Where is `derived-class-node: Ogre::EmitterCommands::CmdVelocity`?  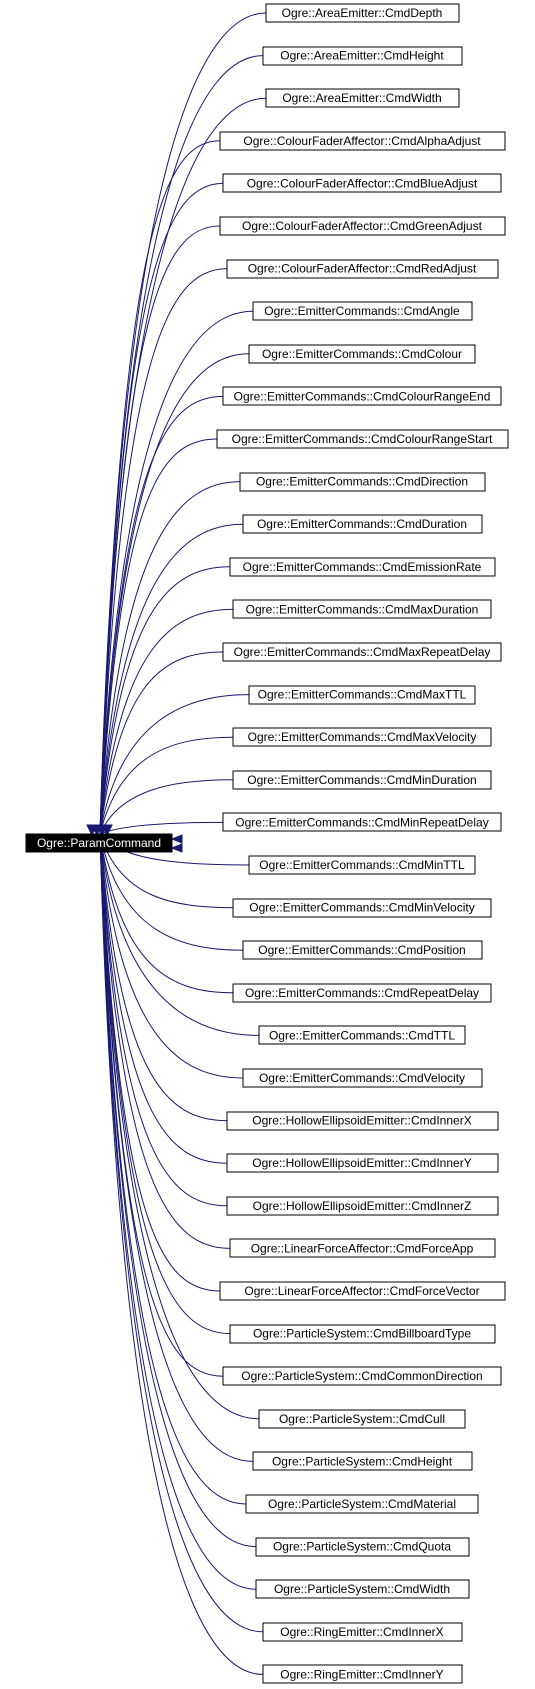 derived-class-node: Ogre::EmitterCommands::CmdVelocity is located at coordinates (362, 1078).